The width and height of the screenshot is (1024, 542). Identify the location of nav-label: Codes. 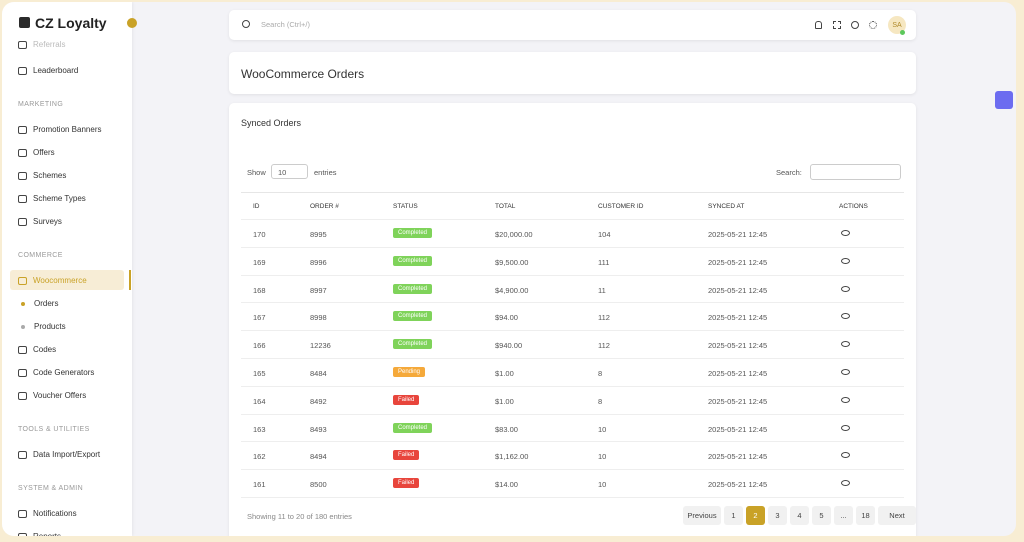
(45, 349).